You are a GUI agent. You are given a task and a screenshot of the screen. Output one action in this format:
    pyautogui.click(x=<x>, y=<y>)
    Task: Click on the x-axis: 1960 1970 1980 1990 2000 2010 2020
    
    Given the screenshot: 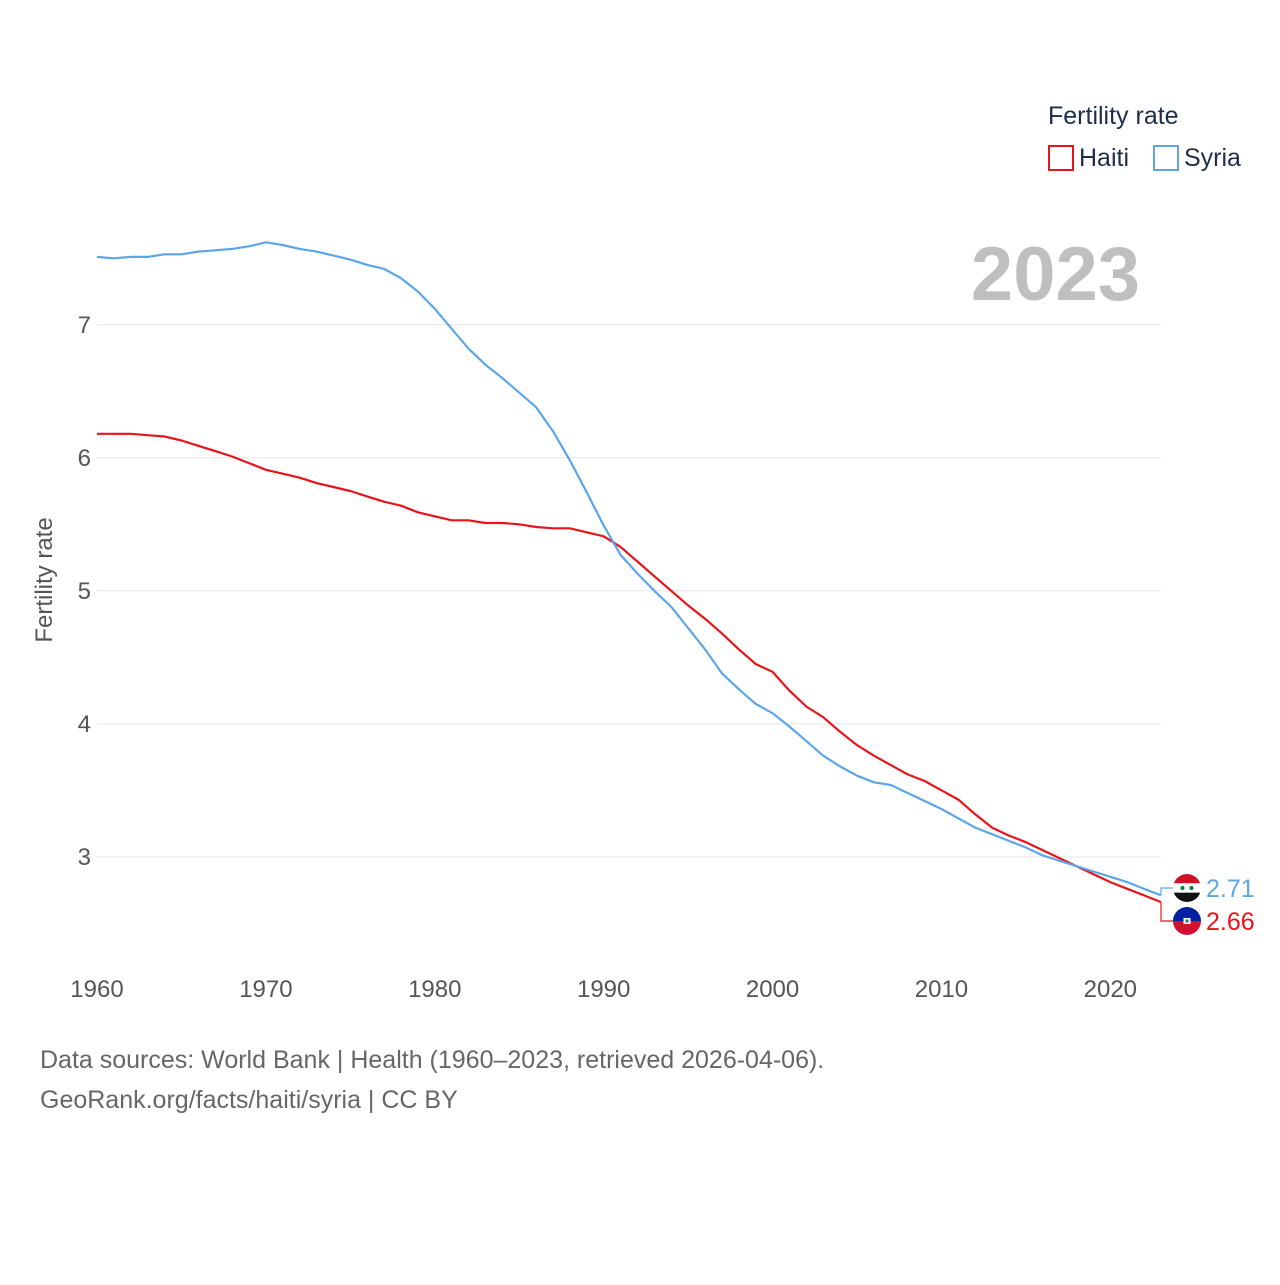 What is the action you would take?
    pyautogui.click(x=603, y=989)
    